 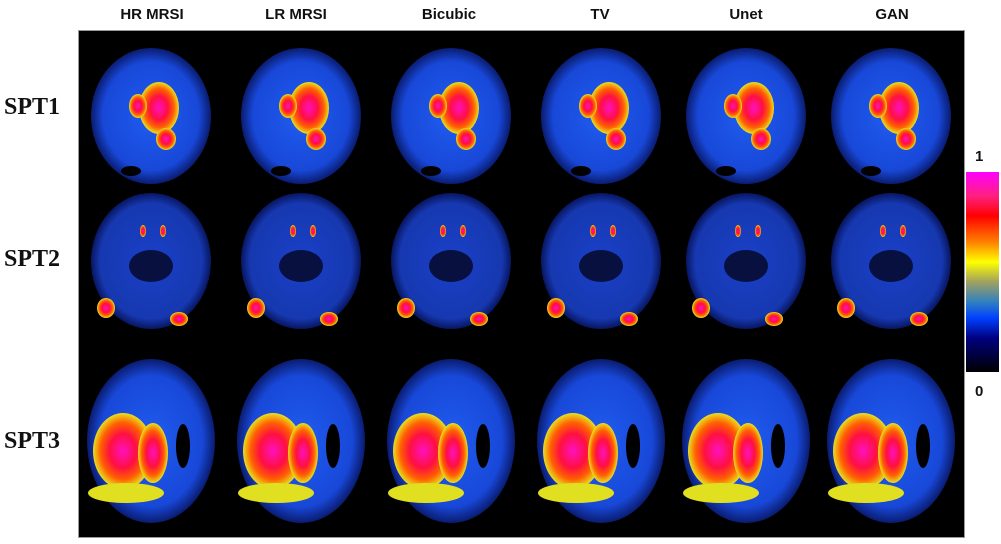 I want to click on column-header-gan: GAN, so click(x=892, y=14).